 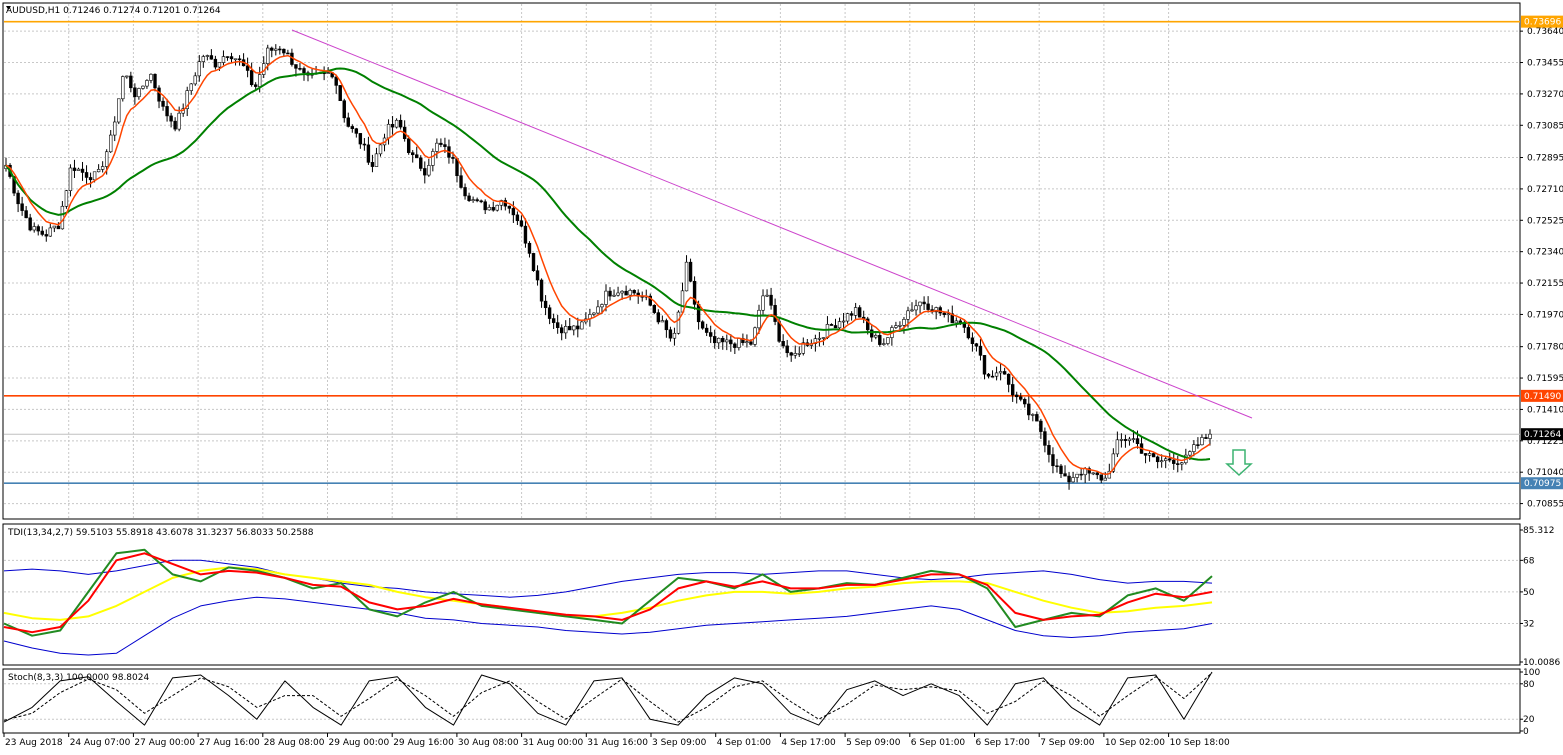 I want to click on price-tag-current: 0.71264, so click(x=1542, y=435).